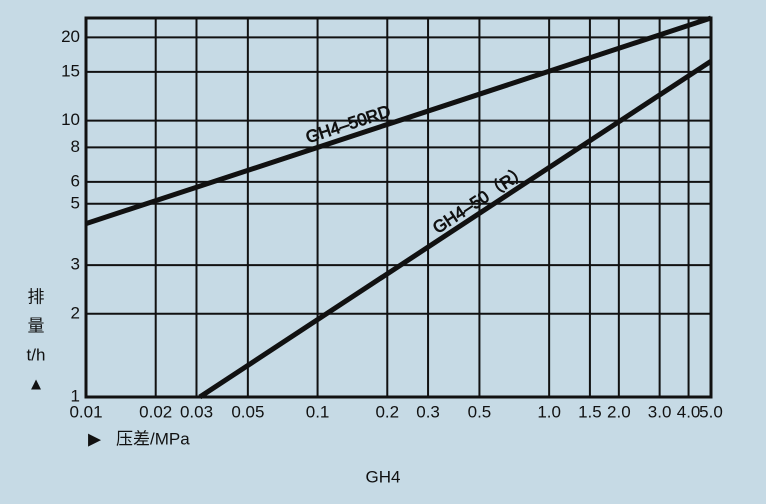  What do you see at coordinates (70, 119) in the screenshot?
I see `y-tick-label: 10` at bounding box center [70, 119].